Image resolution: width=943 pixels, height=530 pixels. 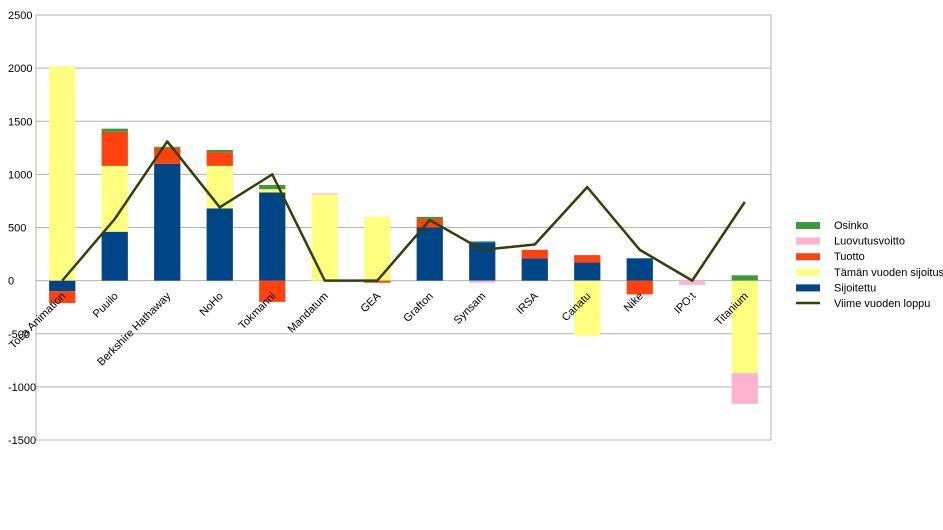 I want to click on legend-label: Tuotto, so click(x=849, y=257).